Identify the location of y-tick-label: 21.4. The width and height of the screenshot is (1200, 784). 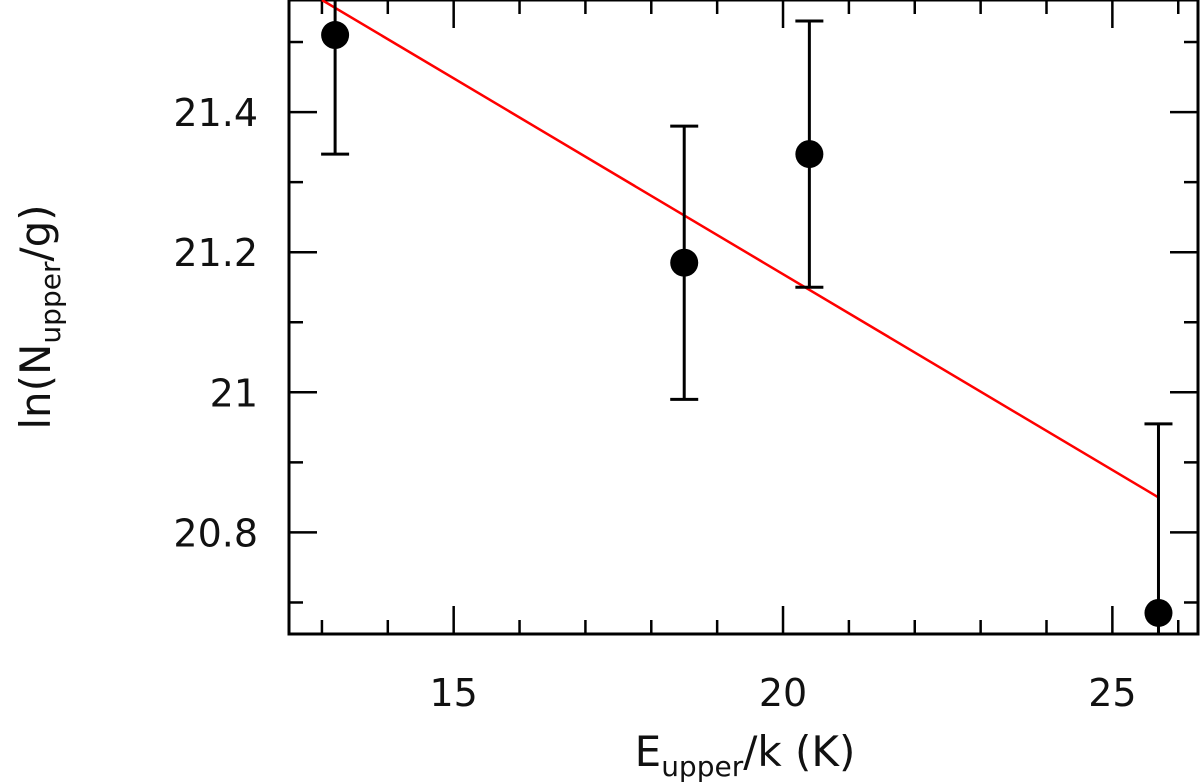
(215, 113).